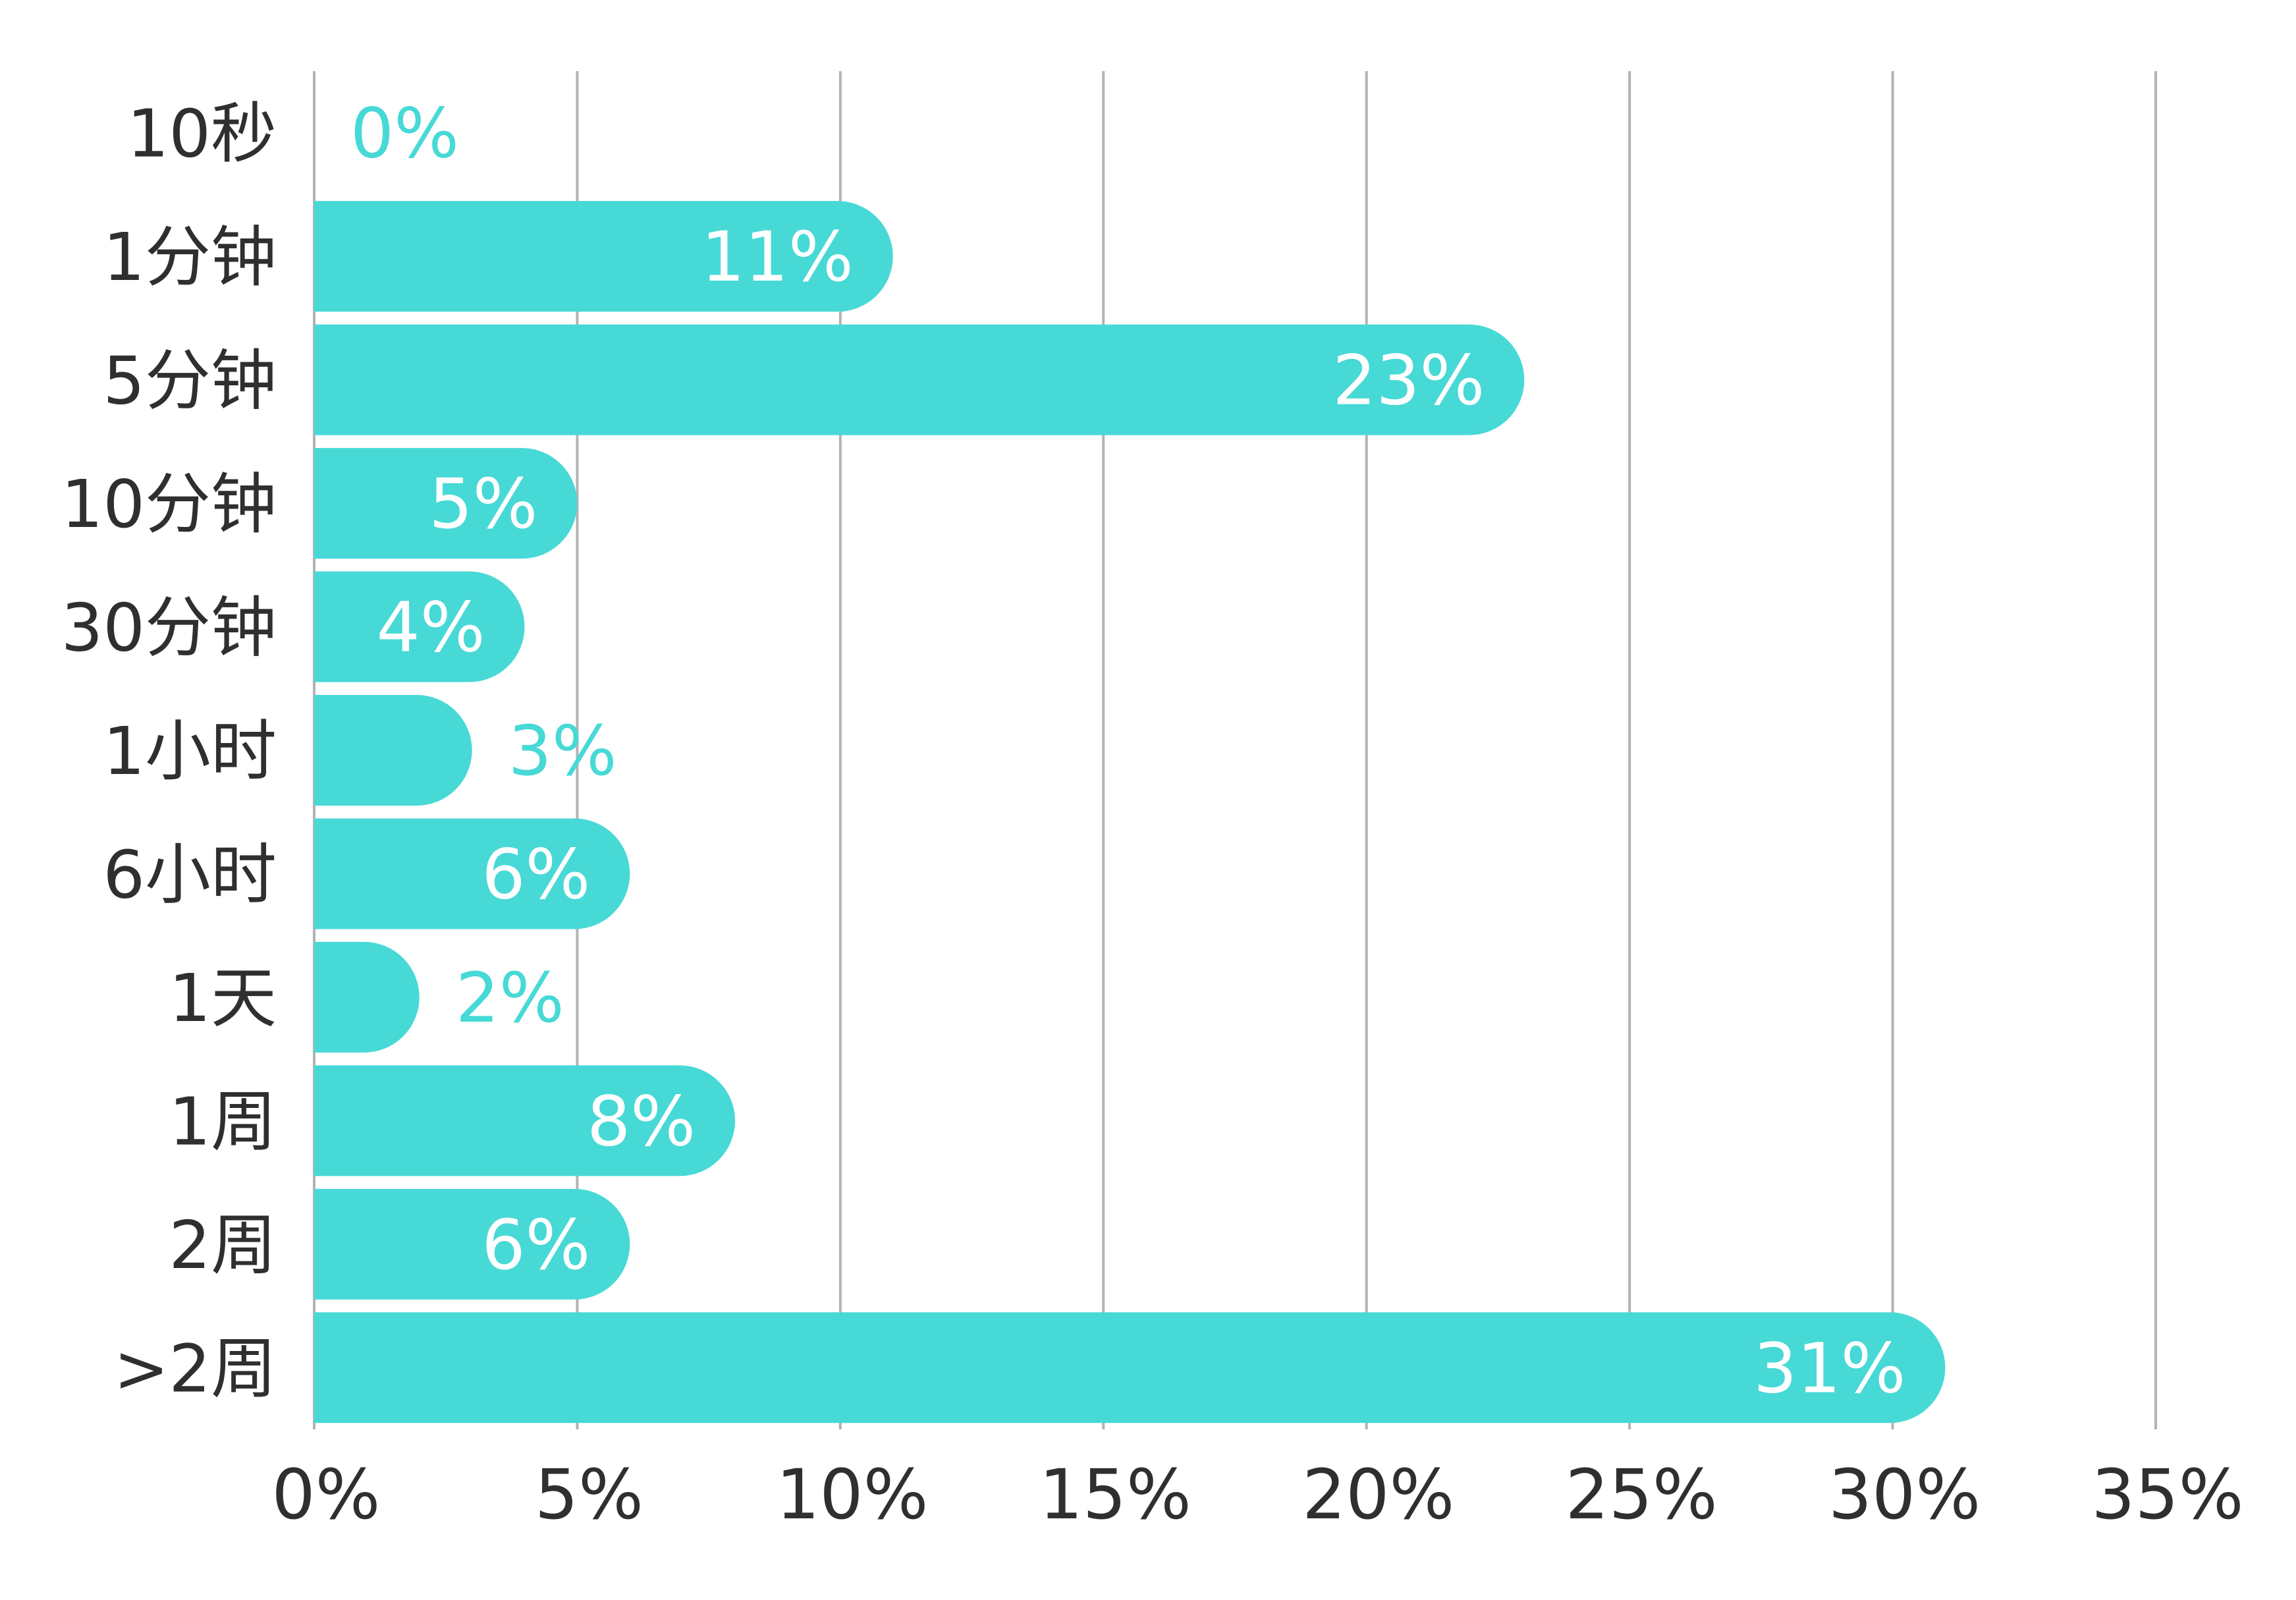 Image resolution: width=2296 pixels, height=1600 pixels. I want to click on category-labels: 10秒 1分钟 5分钟 10分钟 30分钟 1小时 6小时 1天 1周 2周 >2周, so click(169, 752).